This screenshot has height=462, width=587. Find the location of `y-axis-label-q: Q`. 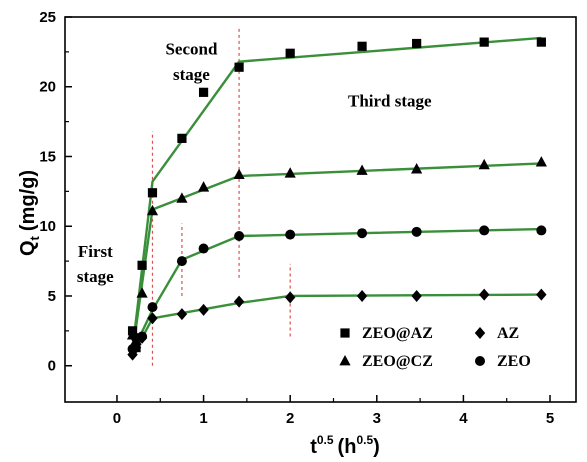

y-axis-label-q: Q is located at coordinates (28, 248).